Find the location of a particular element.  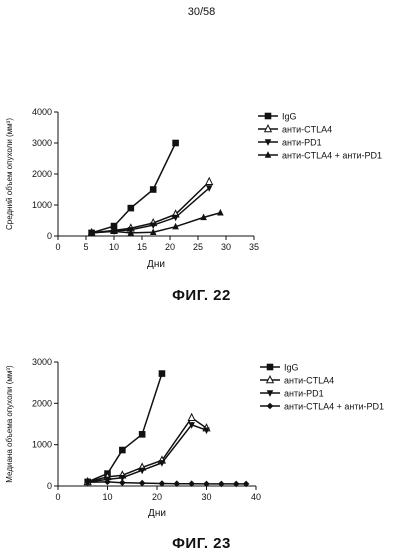

figure-23-caption: ФИГ. 23 is located at coordinates (201, 543).